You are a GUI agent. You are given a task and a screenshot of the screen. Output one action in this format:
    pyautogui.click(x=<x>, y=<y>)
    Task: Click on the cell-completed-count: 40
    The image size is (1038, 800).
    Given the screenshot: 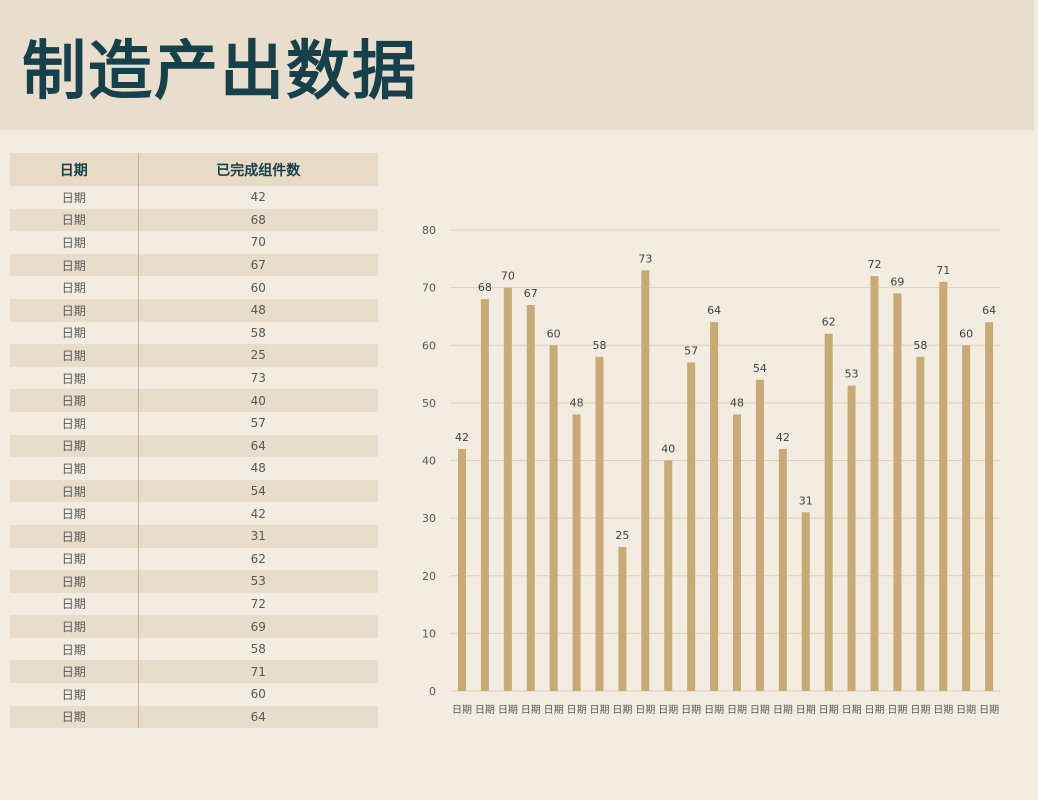 What is the action you would take?
    pyautogui.click(x=258, y=400)
    